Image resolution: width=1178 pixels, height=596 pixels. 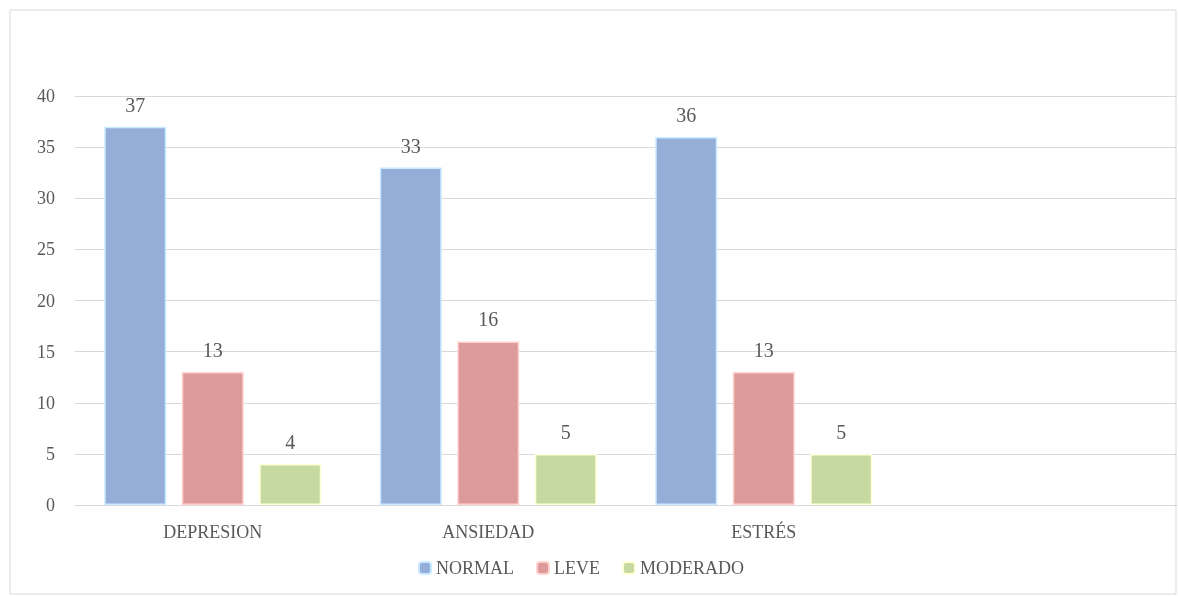 I want to click on y-tick-label: 40, so click(x=46, y=96).